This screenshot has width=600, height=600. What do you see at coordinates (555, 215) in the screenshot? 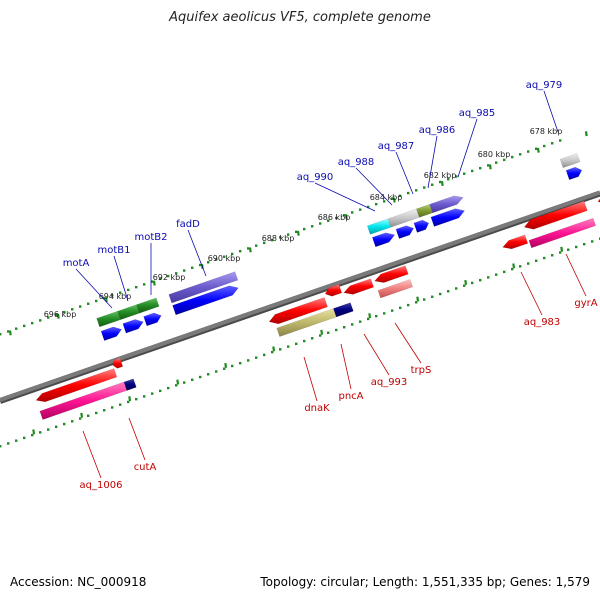
I see `aq_983-gene-arrow` at bounding box center [555, 215].